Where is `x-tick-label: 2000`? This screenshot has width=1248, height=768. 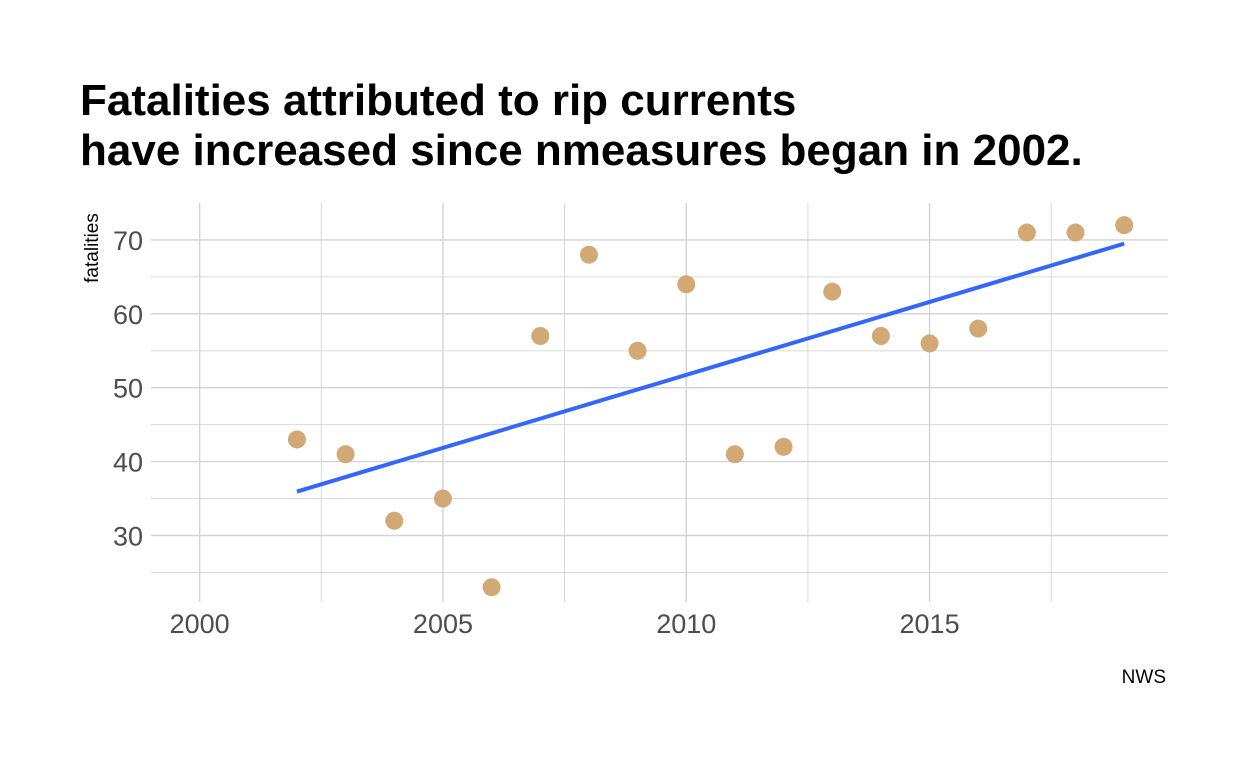
x-tick-label: 2000 is located at coordinates (200, 624).